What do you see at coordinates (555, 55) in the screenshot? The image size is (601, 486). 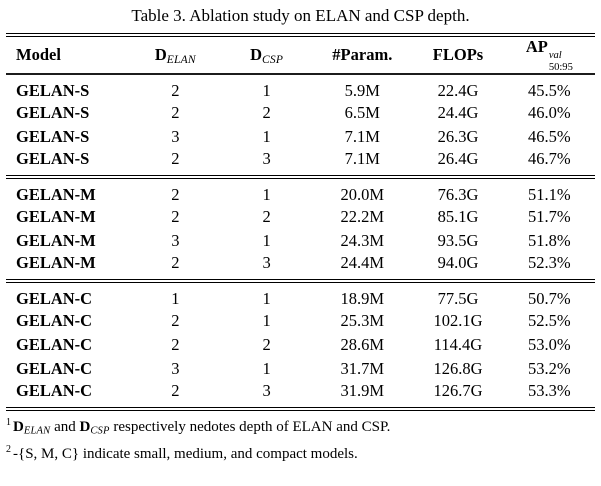 I see `math-superscript: val` at bounding box center [555, 55].